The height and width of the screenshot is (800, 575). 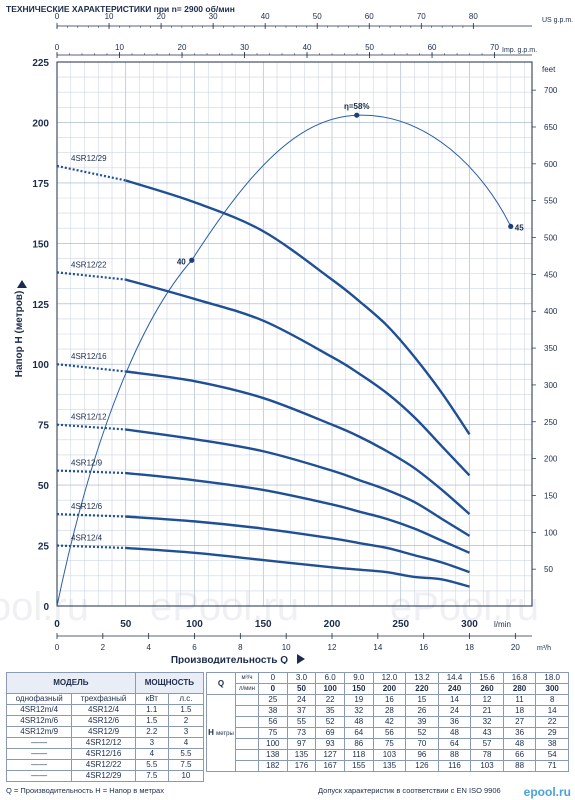 What do you see at coordinates (551, 164) in the screenshot?
I see `feet-tick-label: 600` at bounding box center [551, 164].